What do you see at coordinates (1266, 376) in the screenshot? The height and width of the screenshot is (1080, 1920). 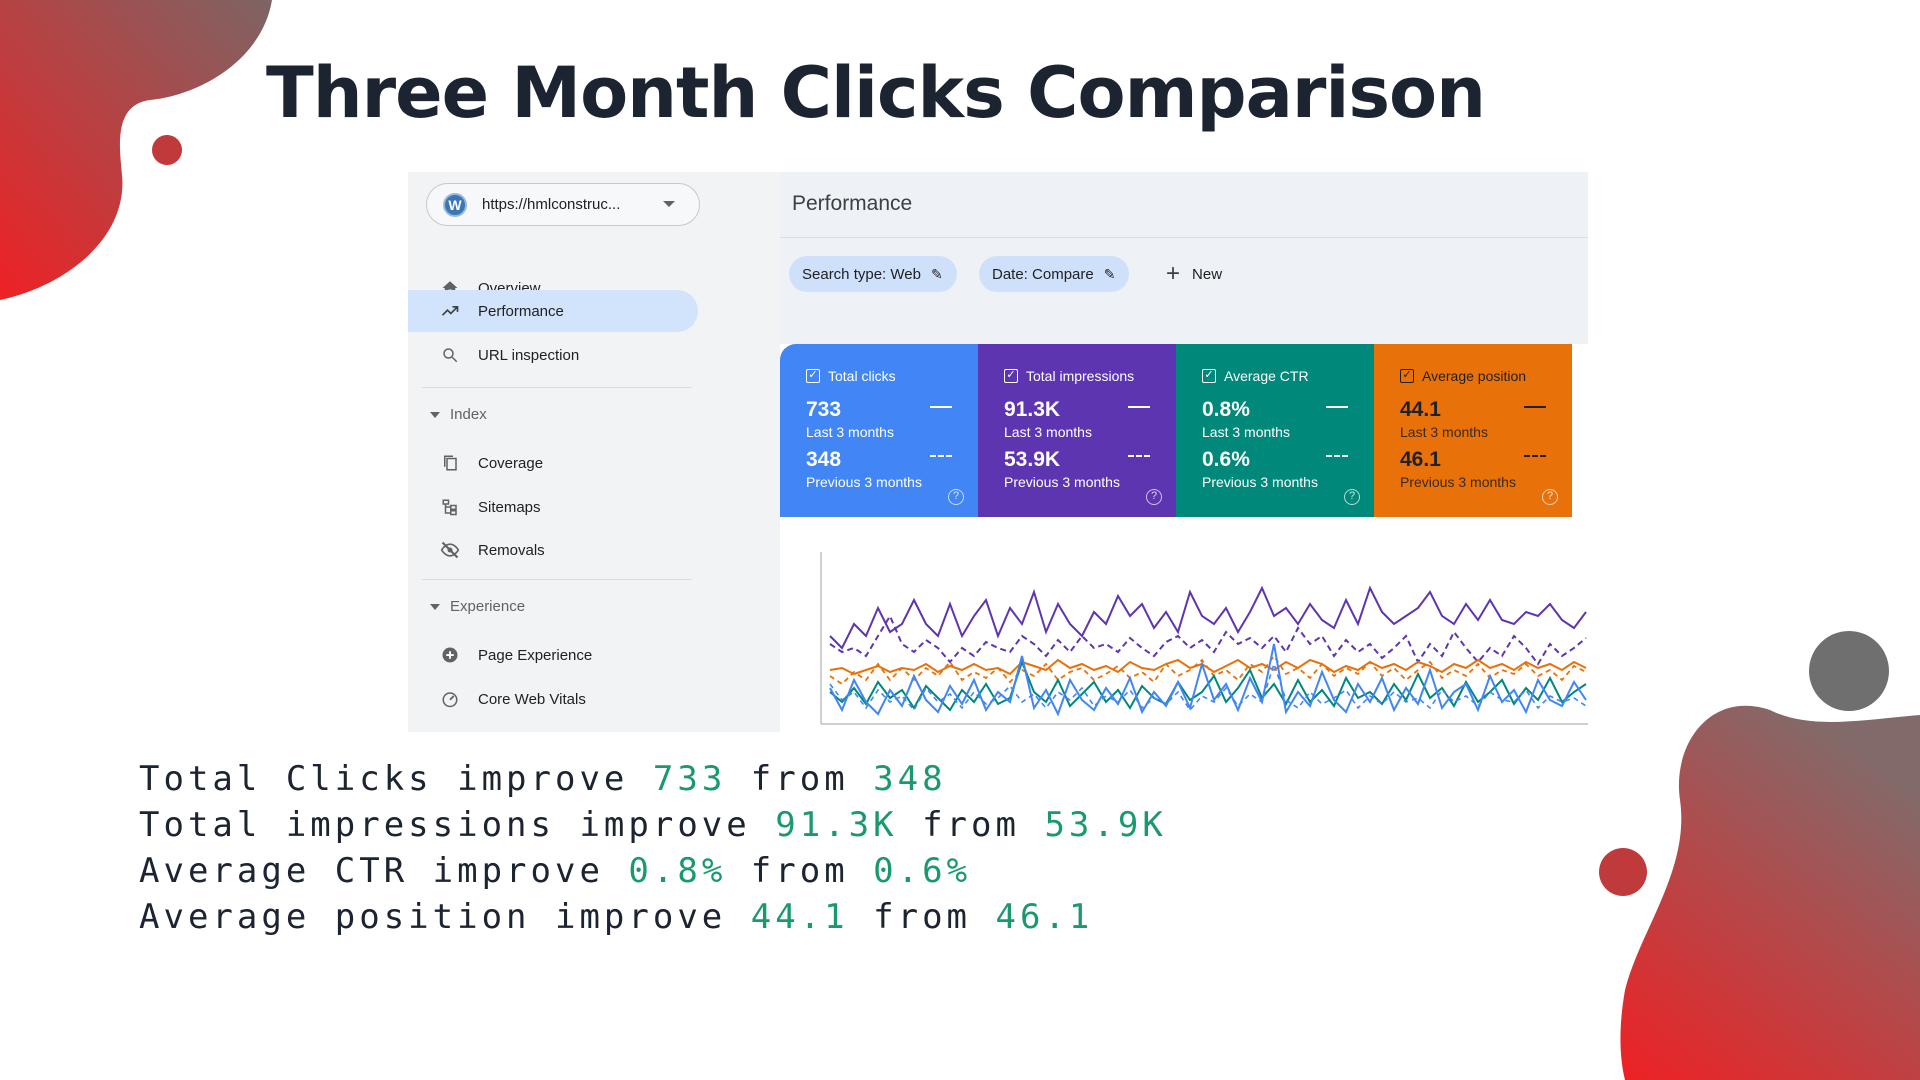 I see `metric-label: Average CTR` at bounding box center [1266, 376].